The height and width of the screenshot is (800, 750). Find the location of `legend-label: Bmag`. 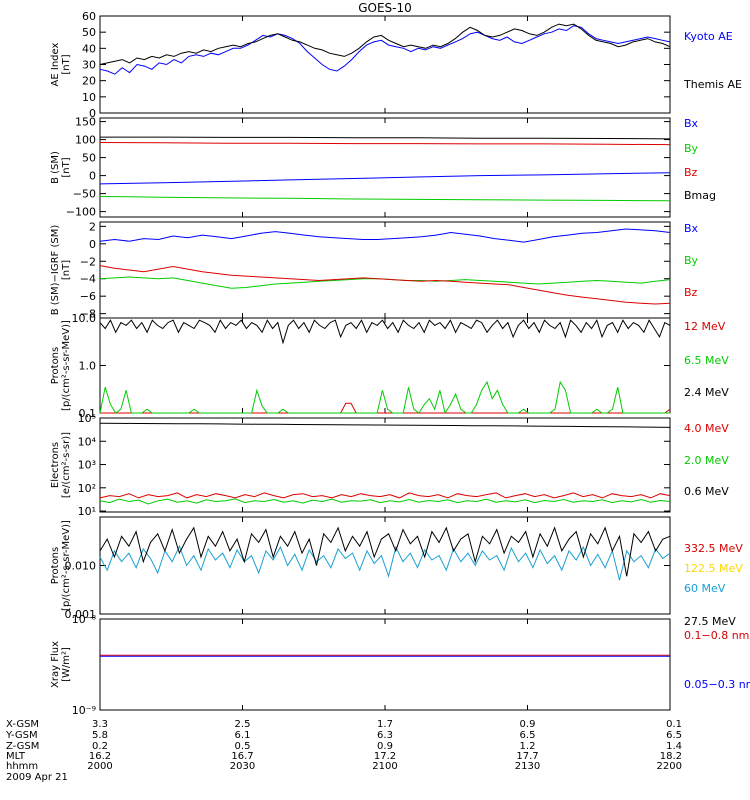

legend-label: Bmag is located at coordinates (700, 195).